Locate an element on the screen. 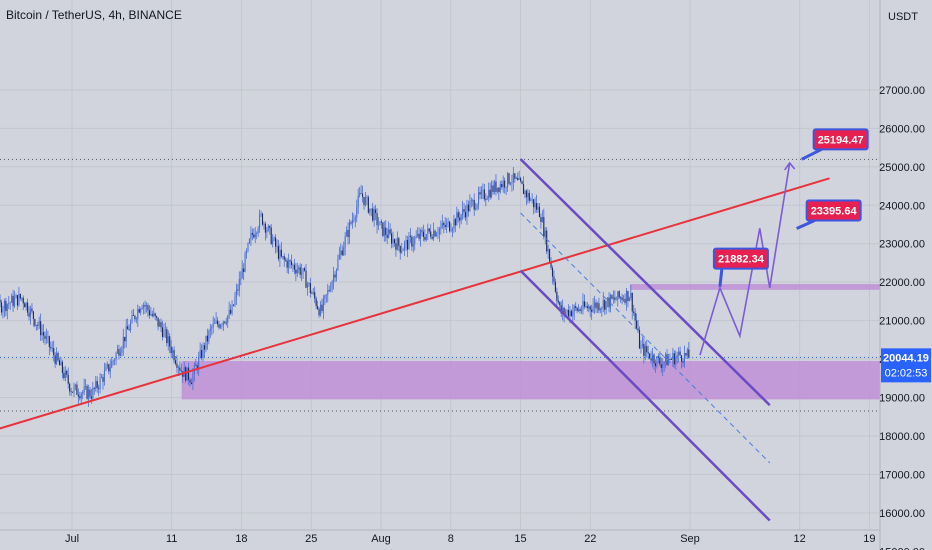  callout-label: 23395.64 is located at coordinates (834, 211).